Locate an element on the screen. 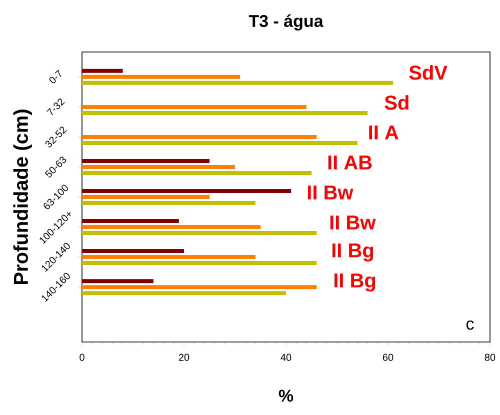 Image resolution: width=500 pixels, height=415 pixels. annotation: II AB is located at coordinates (350, 163).